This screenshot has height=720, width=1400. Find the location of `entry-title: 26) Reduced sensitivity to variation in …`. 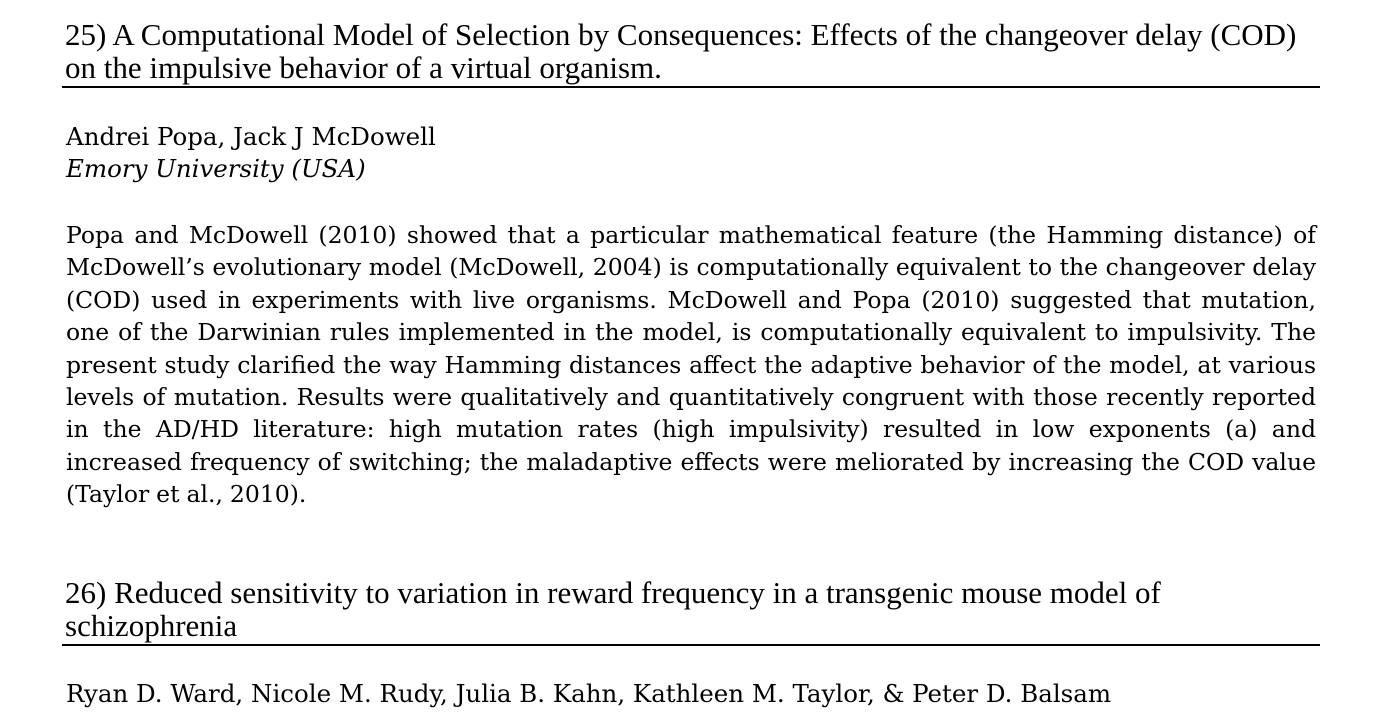

entry-title: 26) Reduced sensitivity to variation in … is located at coordinates (691, 611).